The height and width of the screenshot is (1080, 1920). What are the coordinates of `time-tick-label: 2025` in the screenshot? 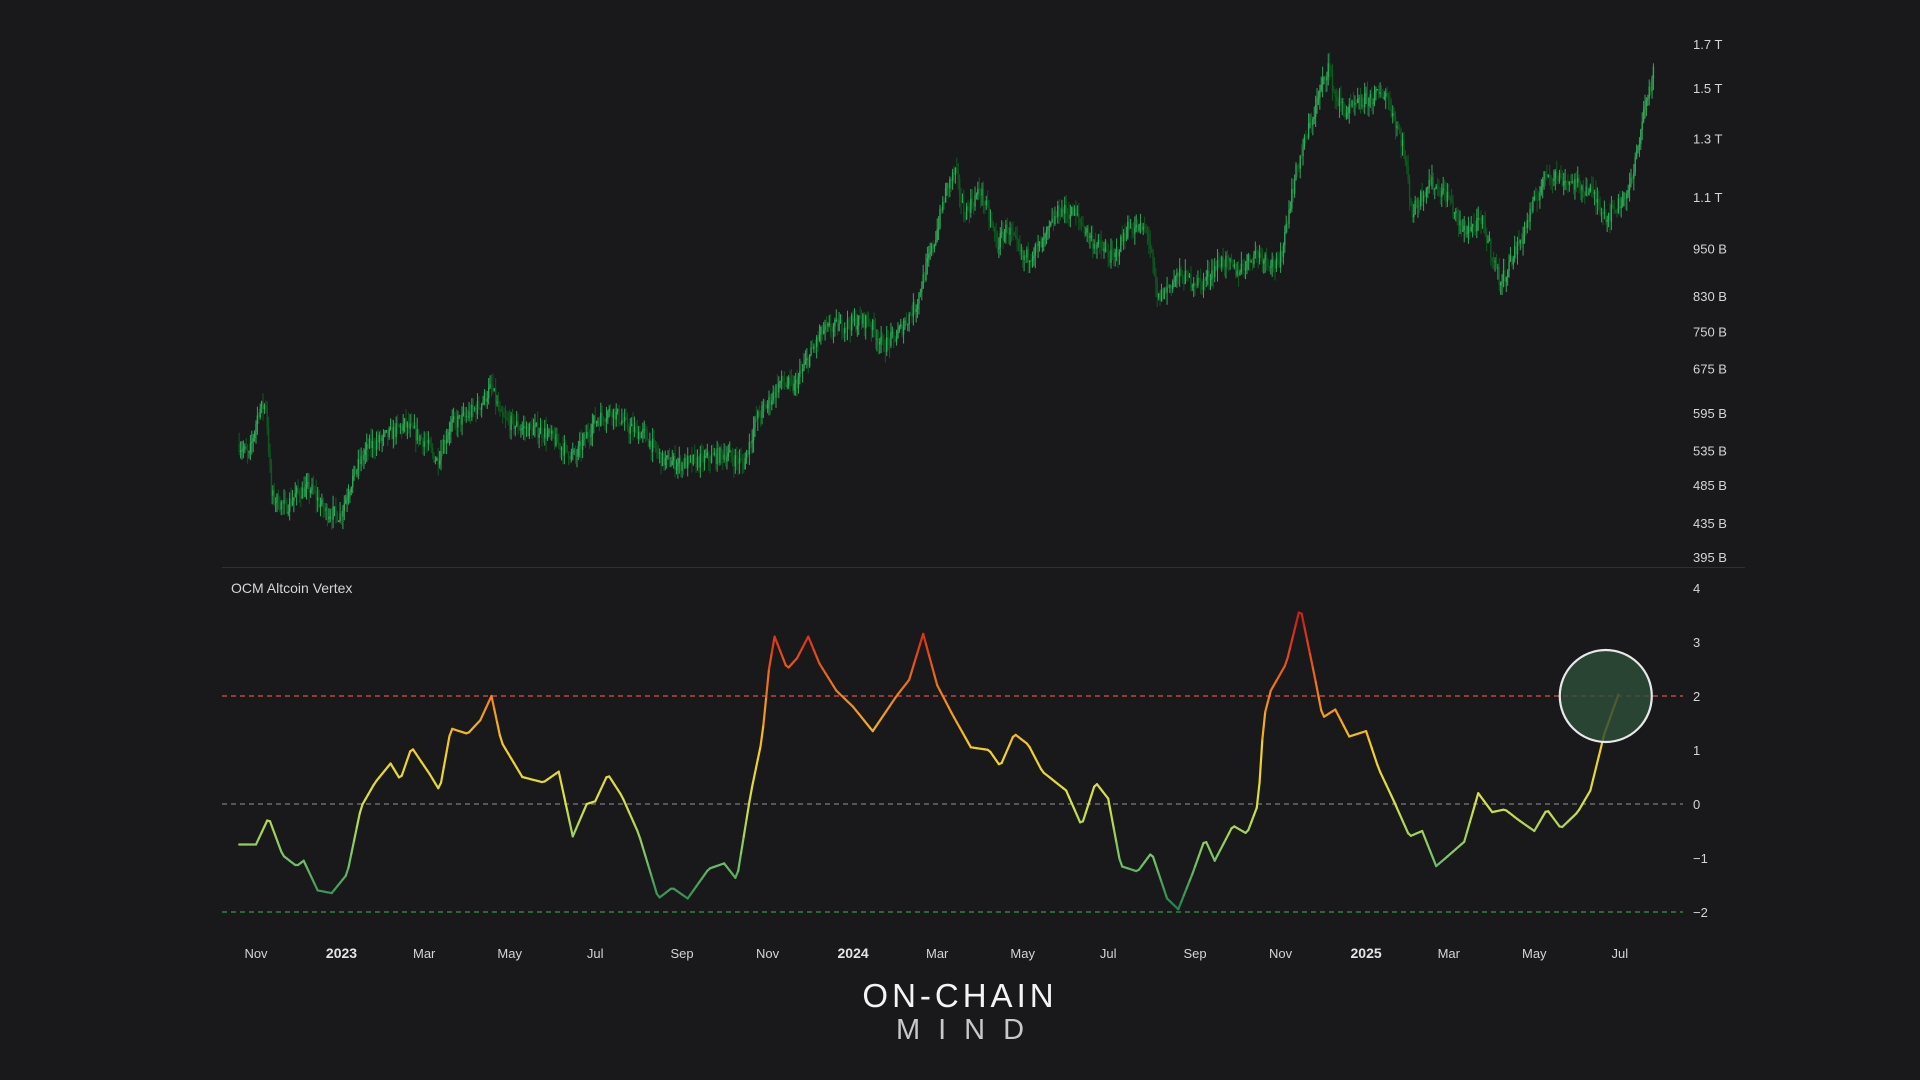 It's located at (1366, 953).